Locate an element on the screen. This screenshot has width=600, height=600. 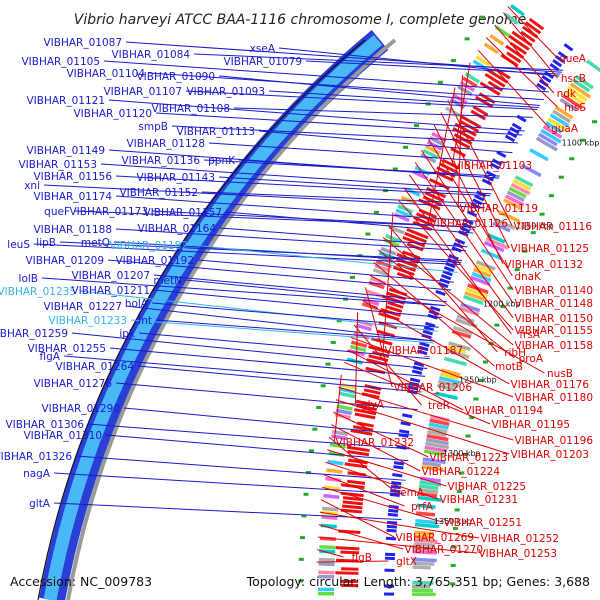
kbp-tick-label: 1150 kbp is located at coordinates (535, 225).